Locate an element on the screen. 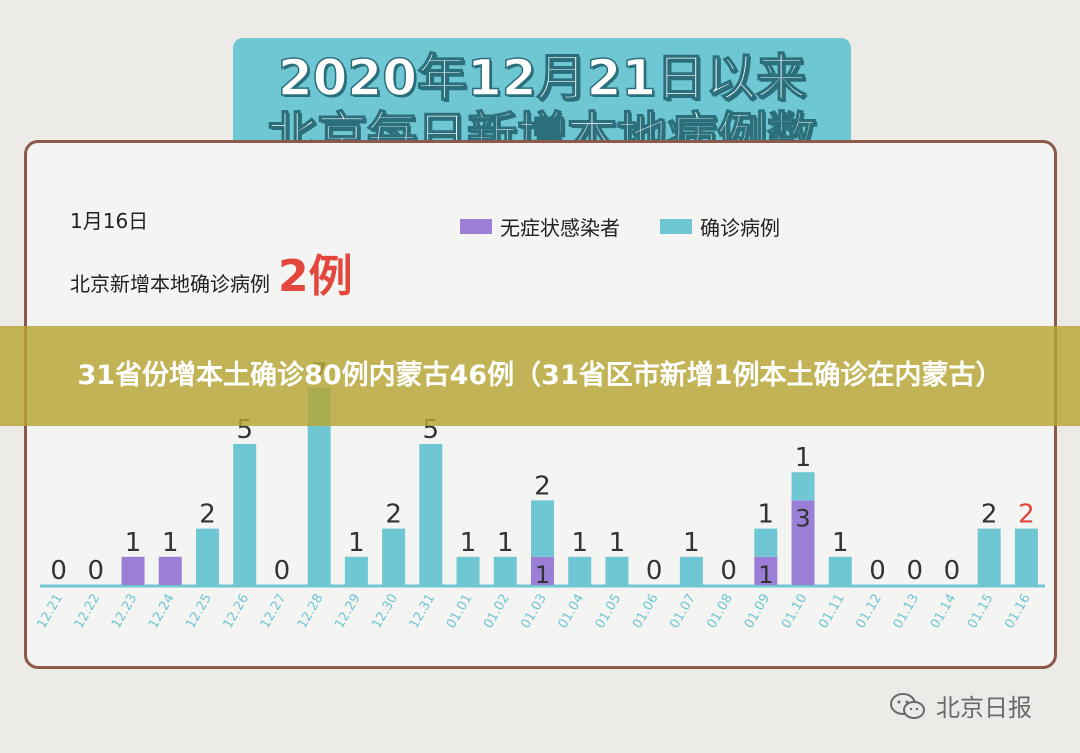 The image size is (1080, 753). x-tick-label: 01.05 is located at coordinates (609, 612).